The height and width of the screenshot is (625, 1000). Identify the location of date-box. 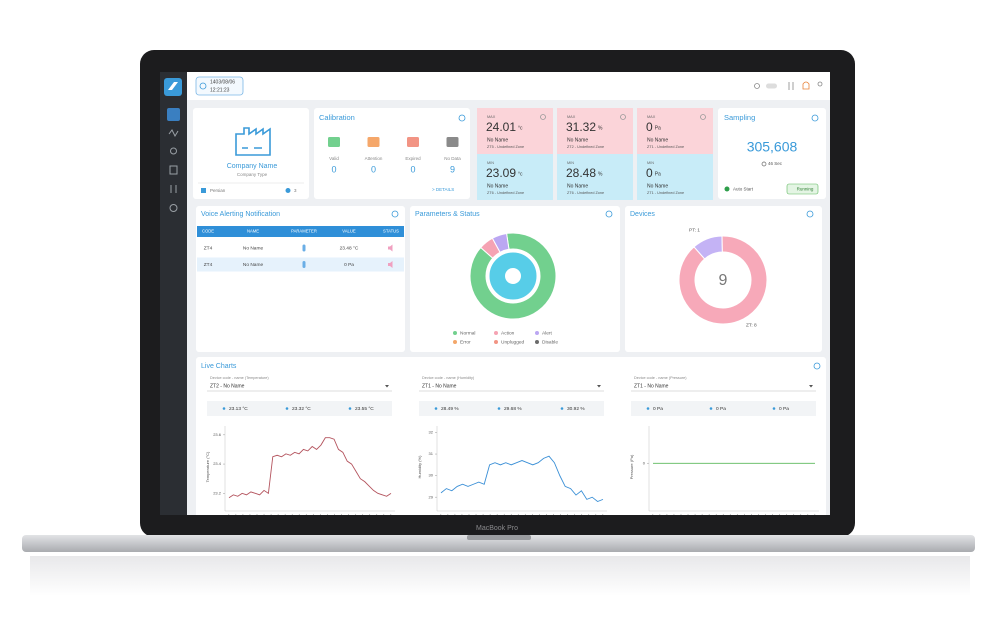
(219, 86).